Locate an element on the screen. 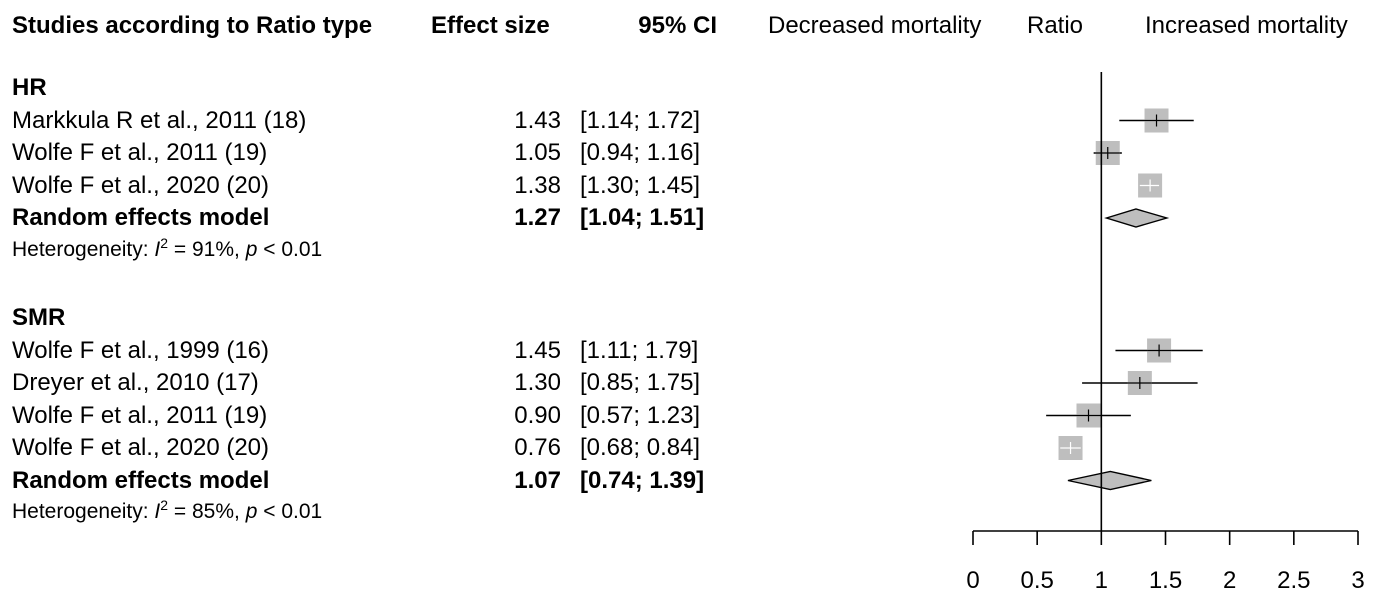 The width and height of the screenshot is (1377, 592). study-name: Dreyer et al., 2010 (17) is located at coordinates (135, 382).